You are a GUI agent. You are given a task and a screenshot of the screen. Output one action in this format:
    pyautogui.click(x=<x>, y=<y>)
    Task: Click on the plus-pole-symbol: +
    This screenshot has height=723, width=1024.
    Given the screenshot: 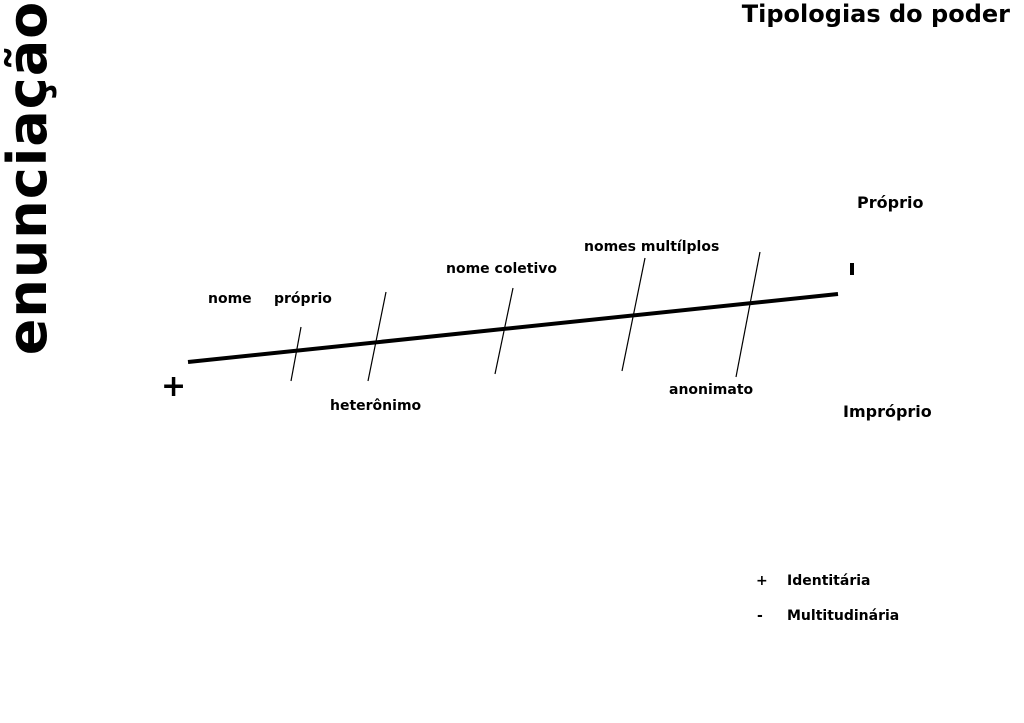 What is the action you would take?
    pyautogui.click(x=174, y=386)
    